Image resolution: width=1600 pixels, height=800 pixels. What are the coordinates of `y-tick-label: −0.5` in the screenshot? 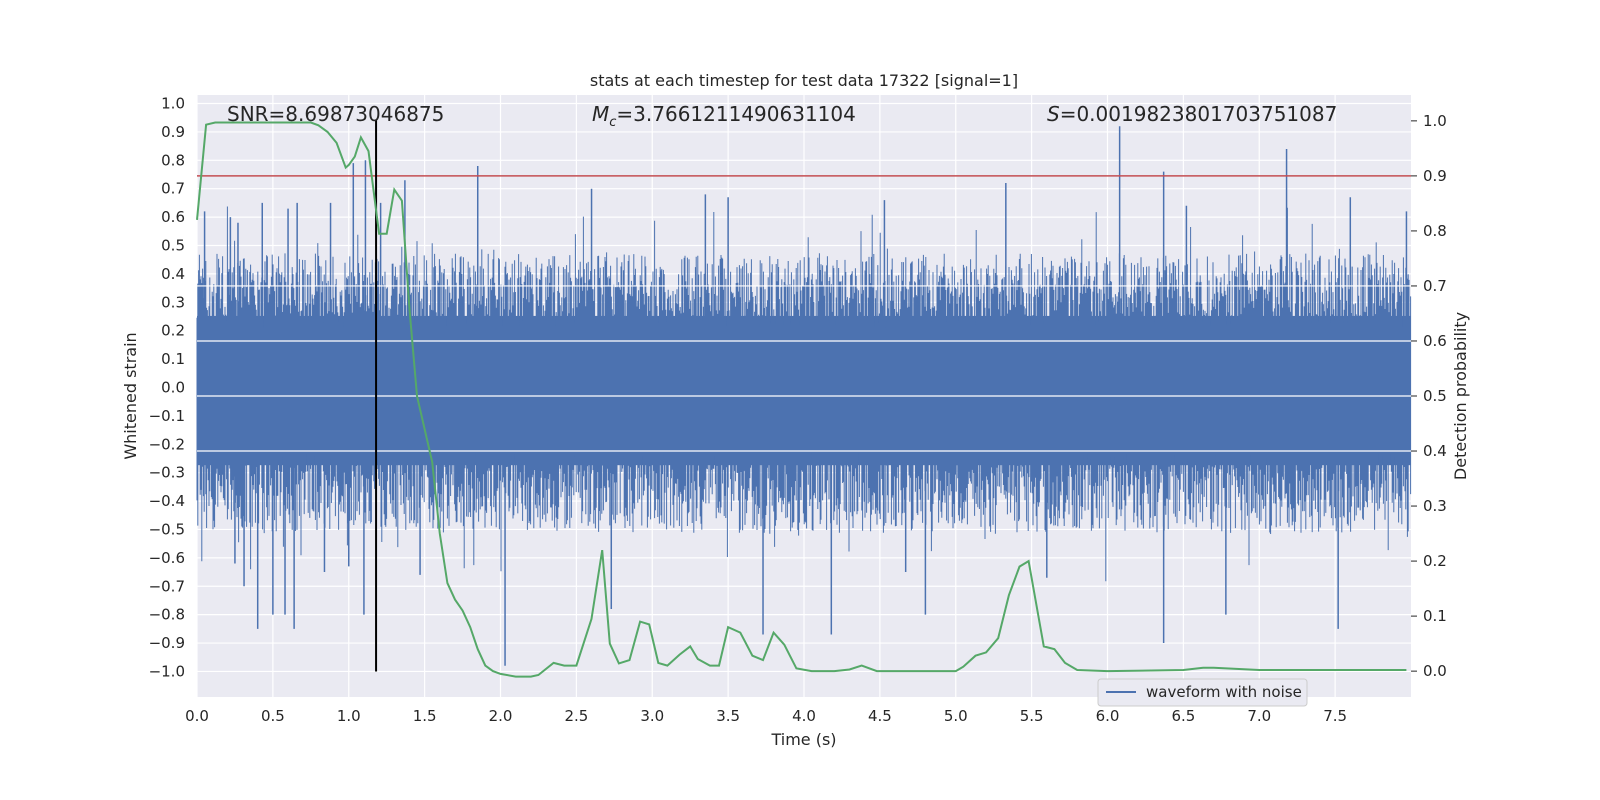 It's located at (167, 529).